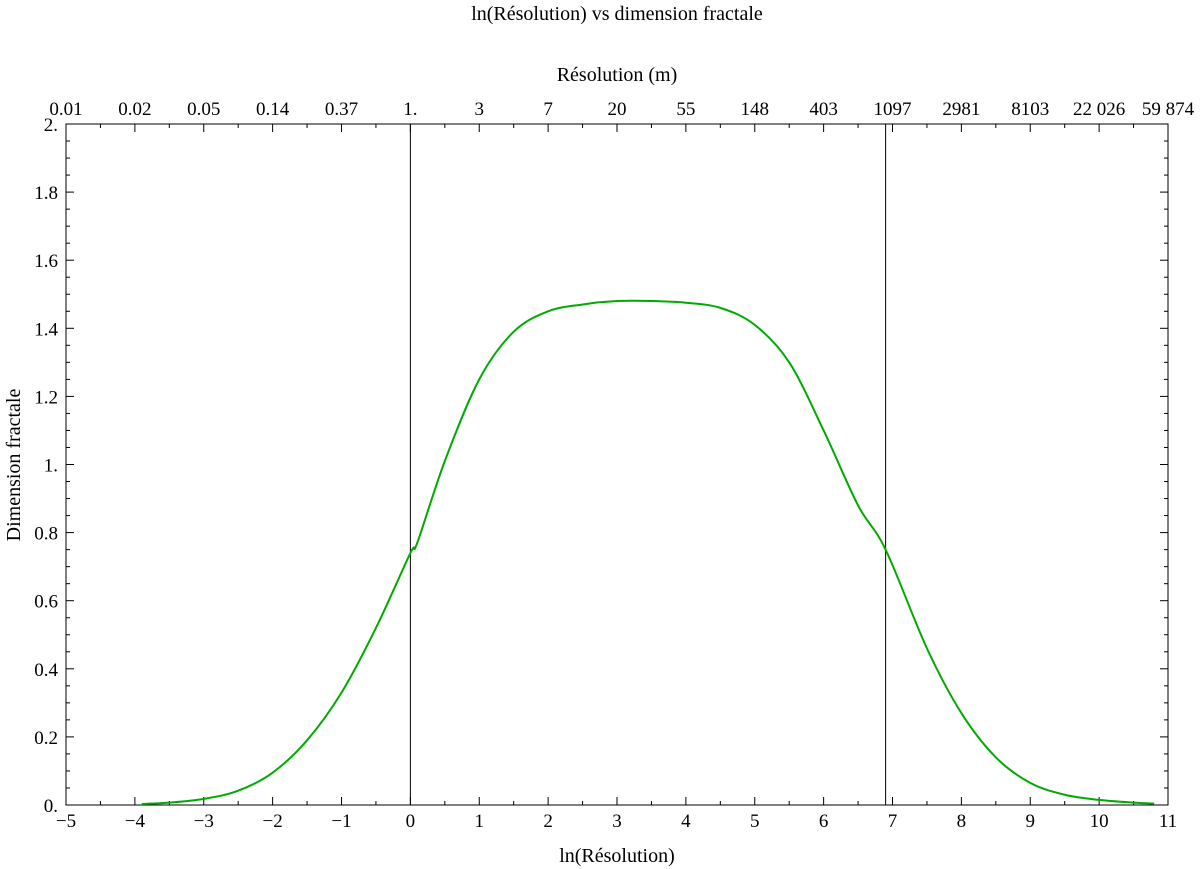  I want to click on x2-tick-label: 20, so click(617, 109).